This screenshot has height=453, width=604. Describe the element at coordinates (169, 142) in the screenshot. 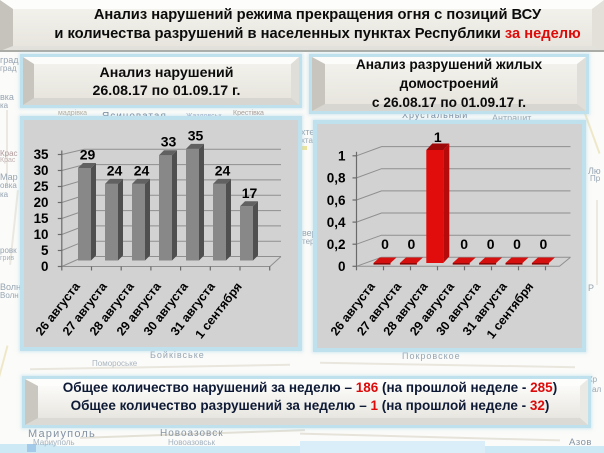

I see `svg-text: 33` at that location.